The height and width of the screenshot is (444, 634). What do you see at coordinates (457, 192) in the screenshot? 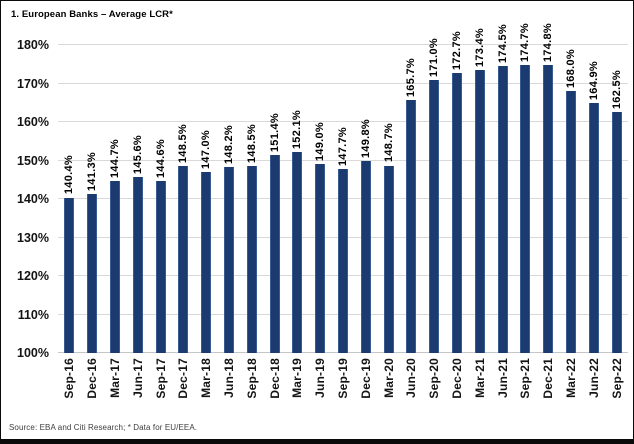
I see `bar-slot: 172.7%` at bounding box center [457, 192].